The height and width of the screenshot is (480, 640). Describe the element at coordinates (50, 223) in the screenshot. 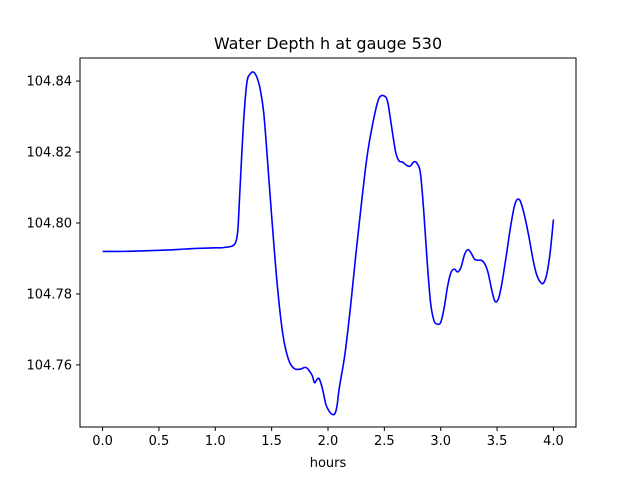

I see `y-tick-label: 104.80` at that location.